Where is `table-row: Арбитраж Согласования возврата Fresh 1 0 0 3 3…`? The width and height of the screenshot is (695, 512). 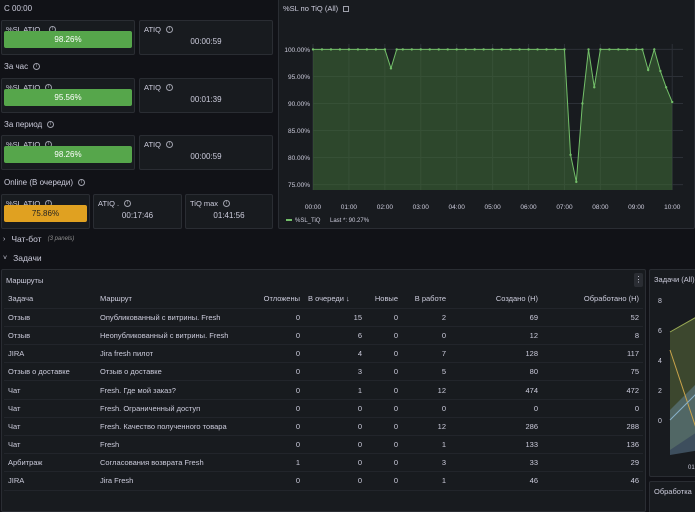
table-row: Арбитраж Согласования возврата Fresh 1 0 0 3 3… is located at coordinates (323, 463).